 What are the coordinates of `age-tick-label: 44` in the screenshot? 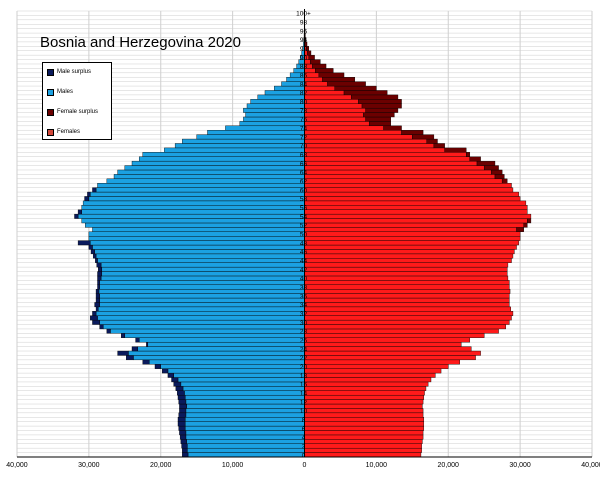 It's located at (304, 261).